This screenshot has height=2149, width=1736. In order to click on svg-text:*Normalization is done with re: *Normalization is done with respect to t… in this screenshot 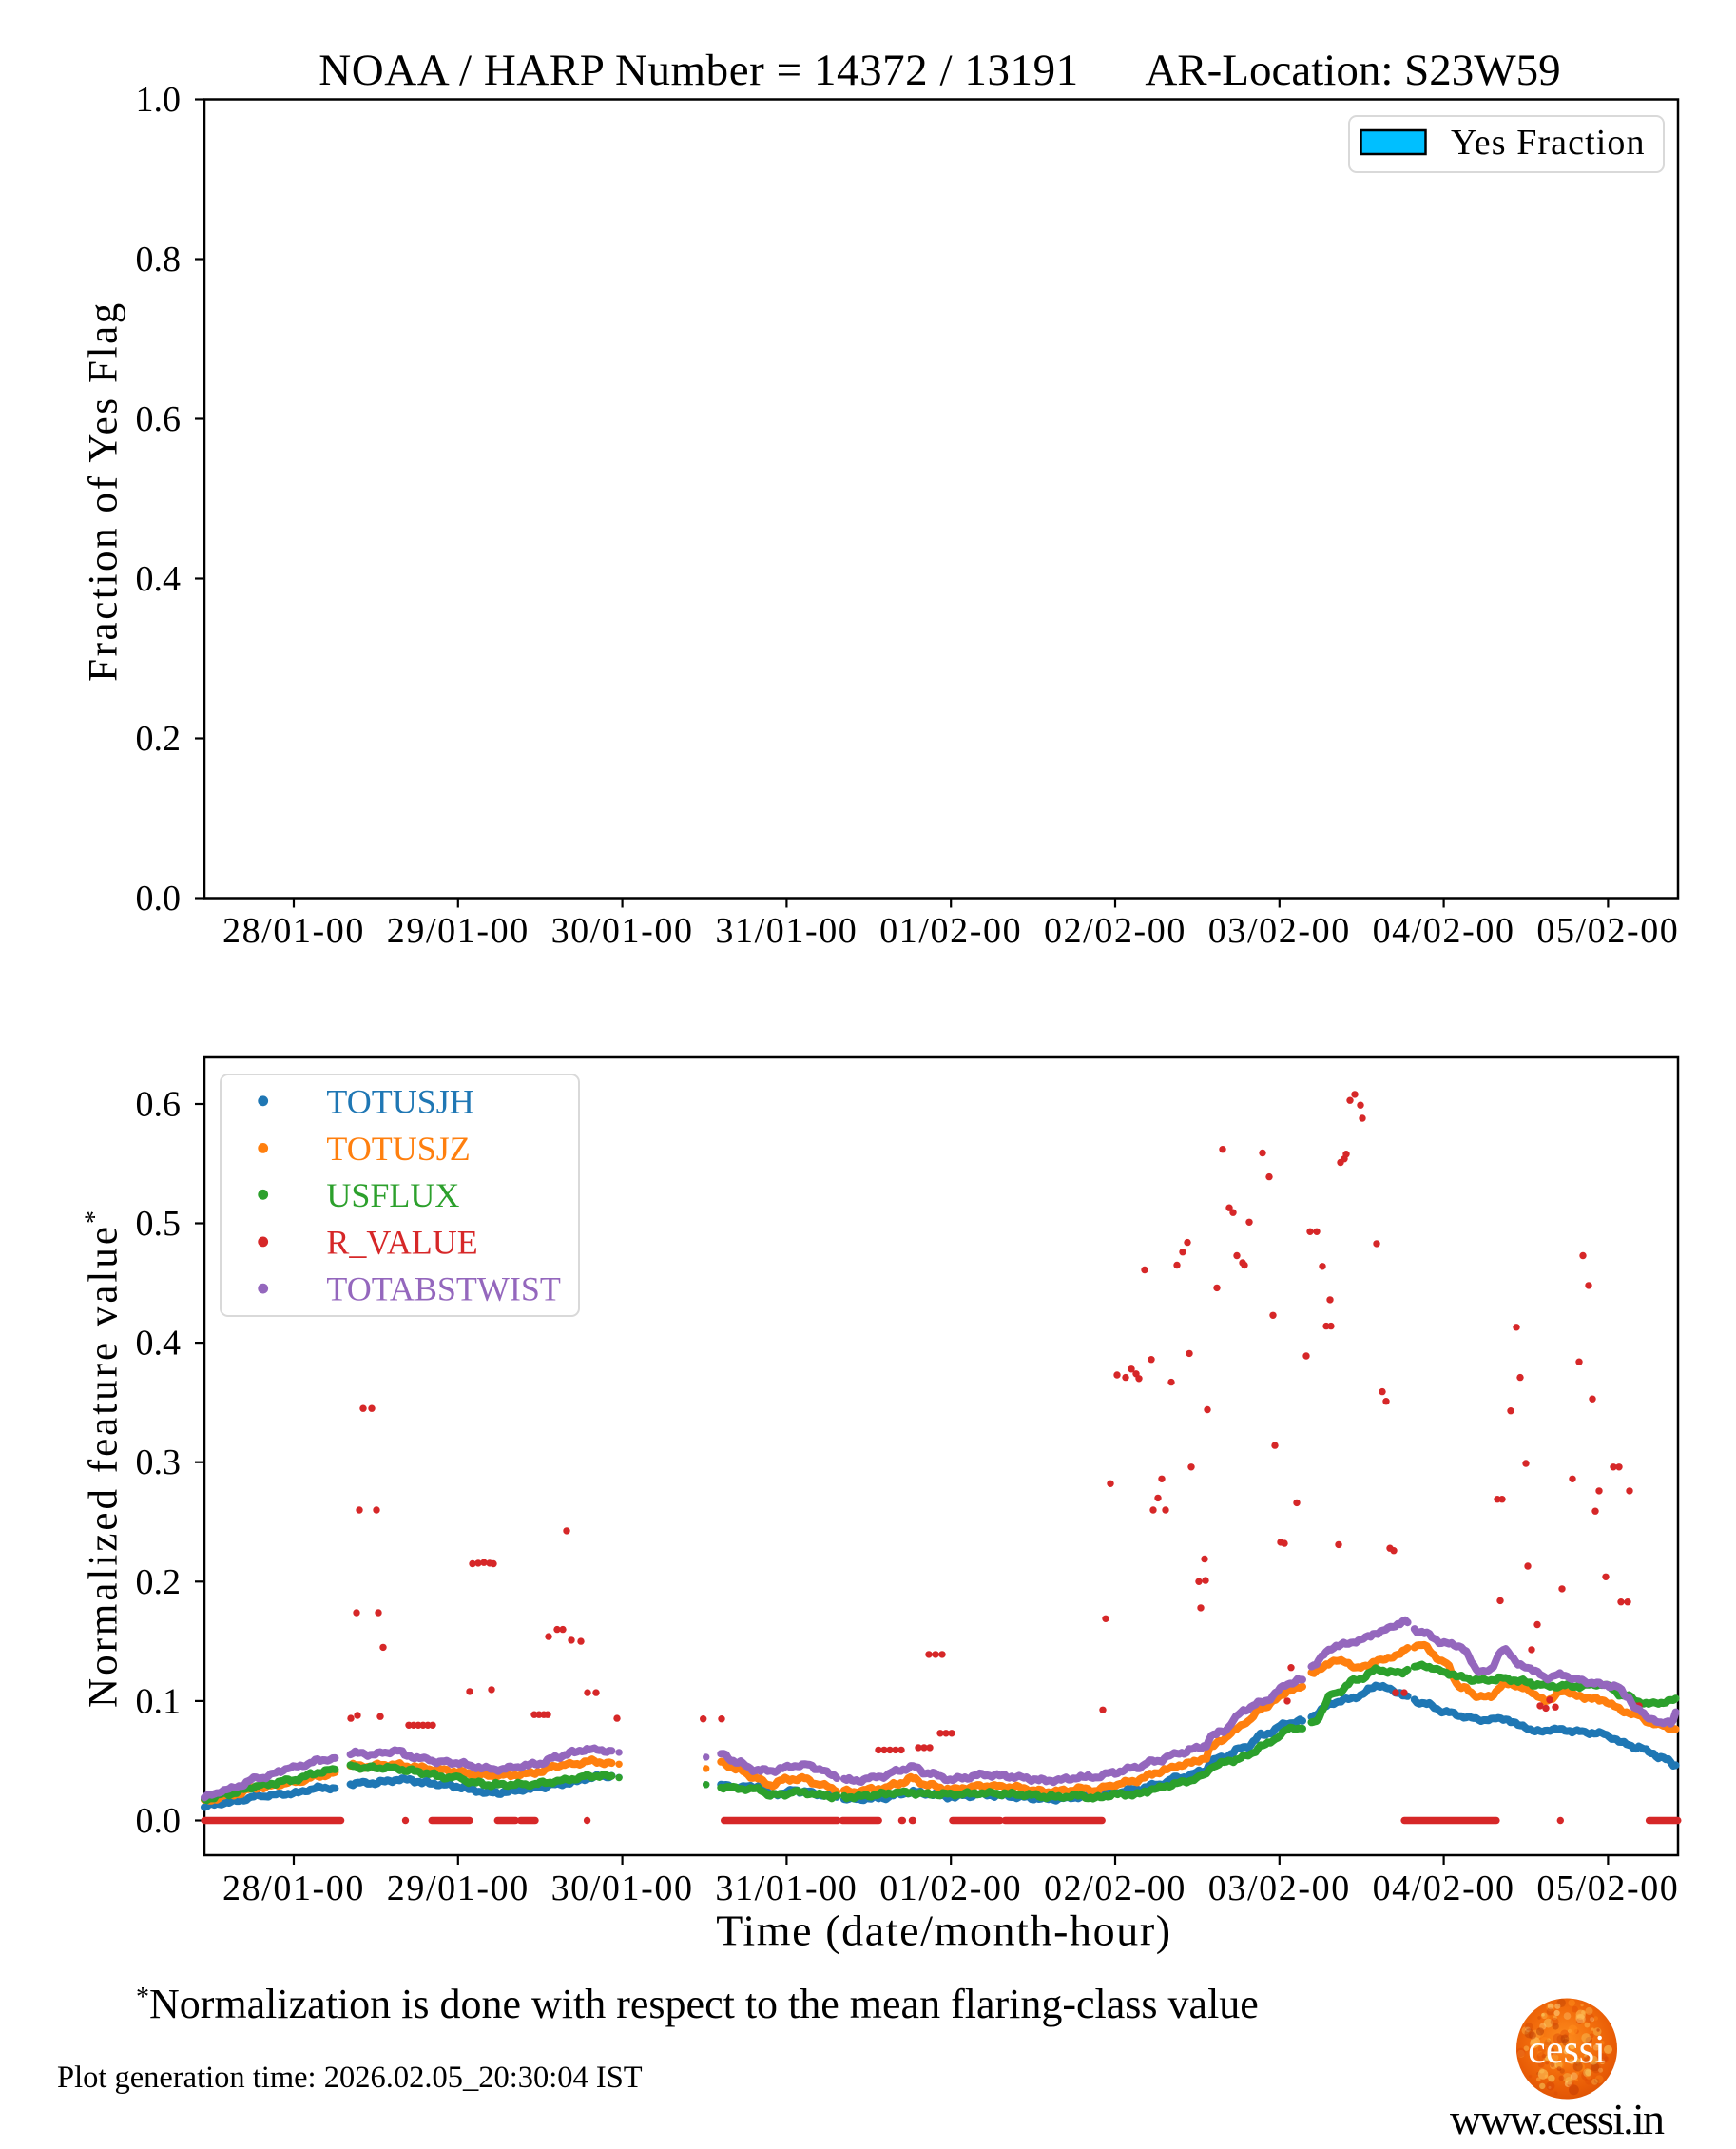, I will do `click(698, 2004)`.